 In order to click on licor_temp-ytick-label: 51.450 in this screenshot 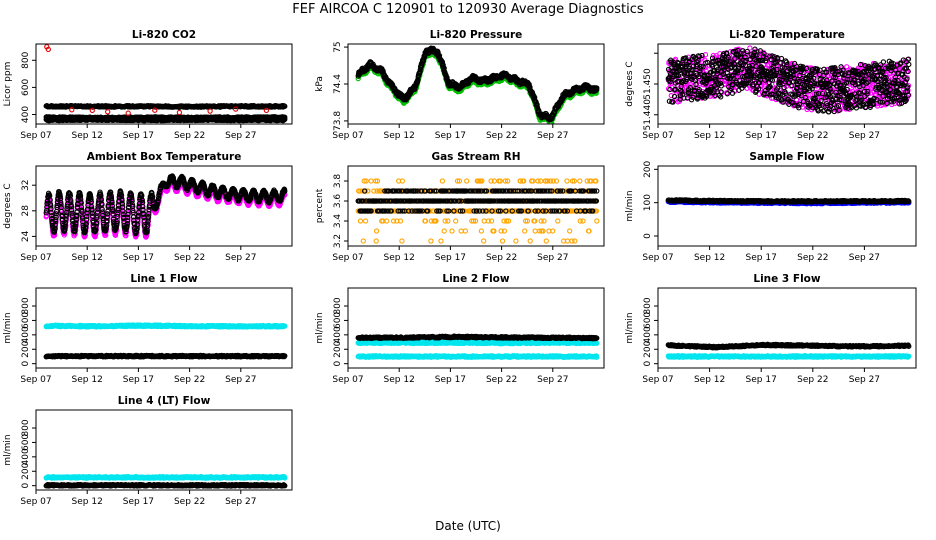, I will do `click(648, 84)`.